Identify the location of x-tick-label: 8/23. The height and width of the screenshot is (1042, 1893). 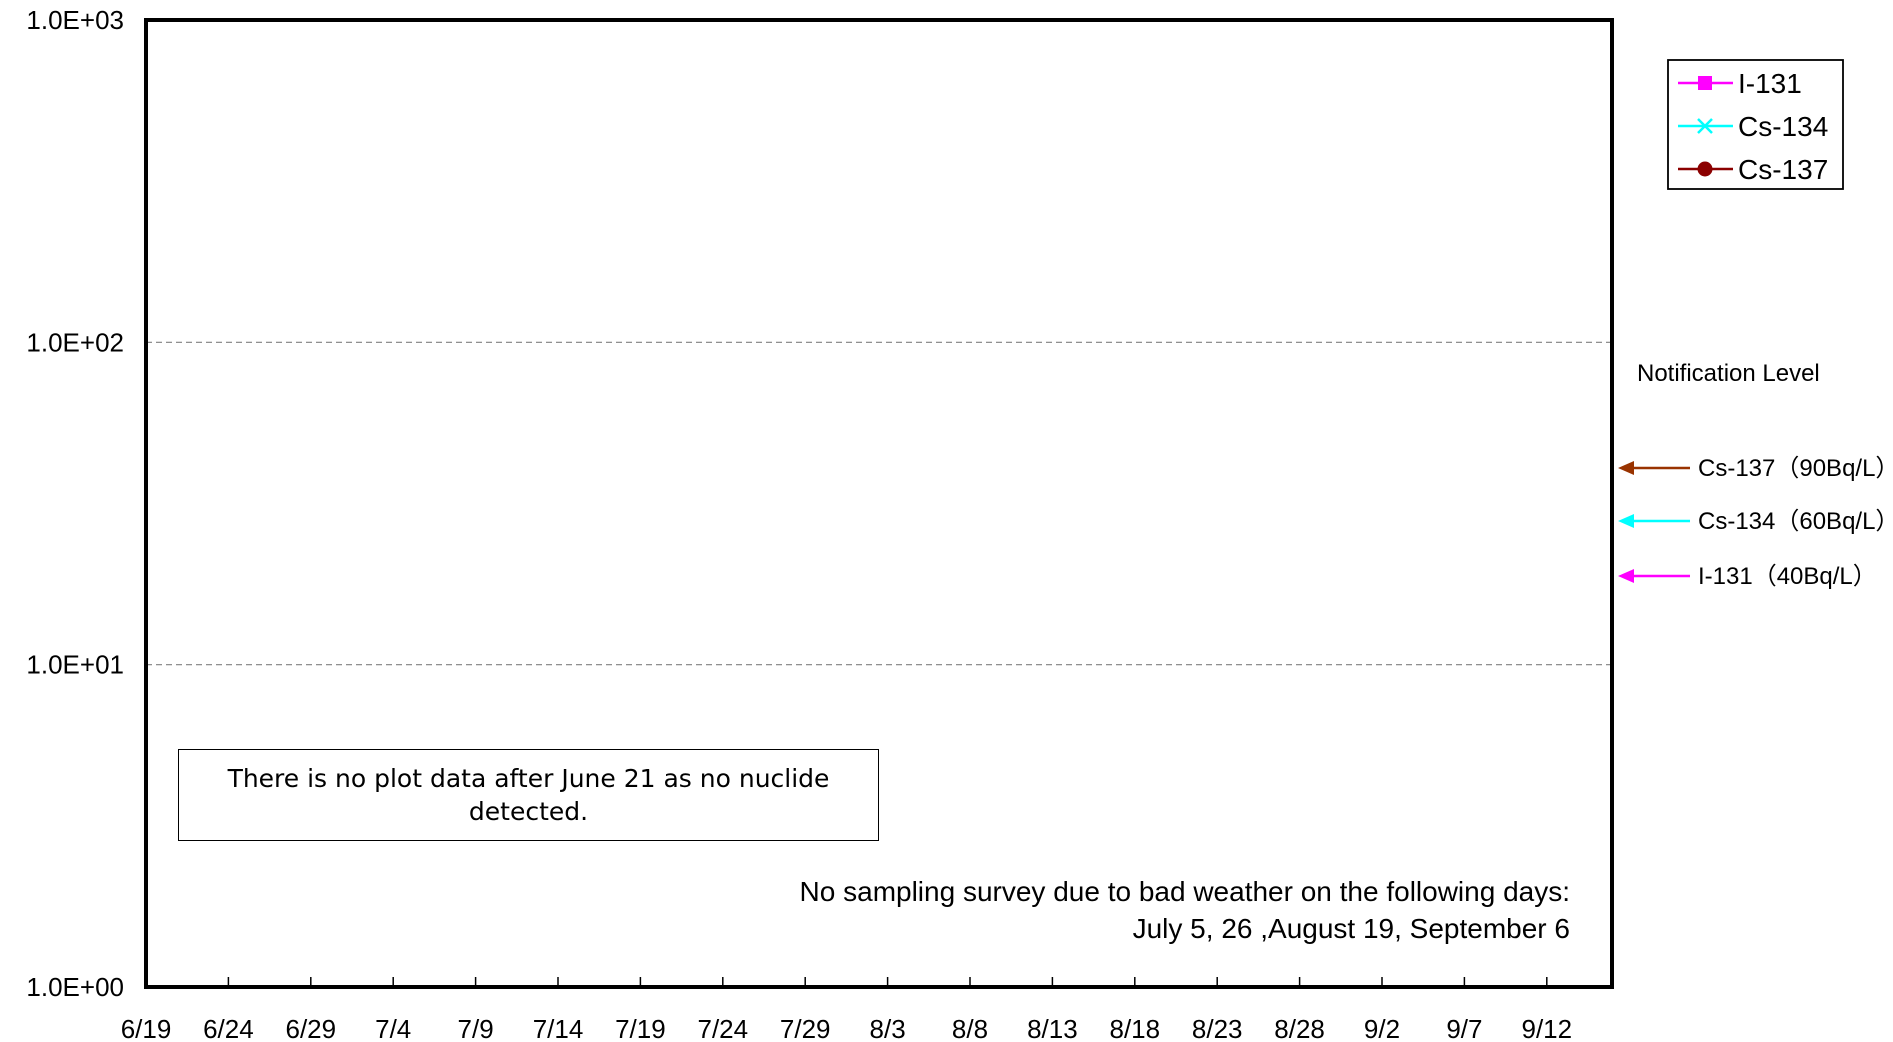
(1217, 1028).